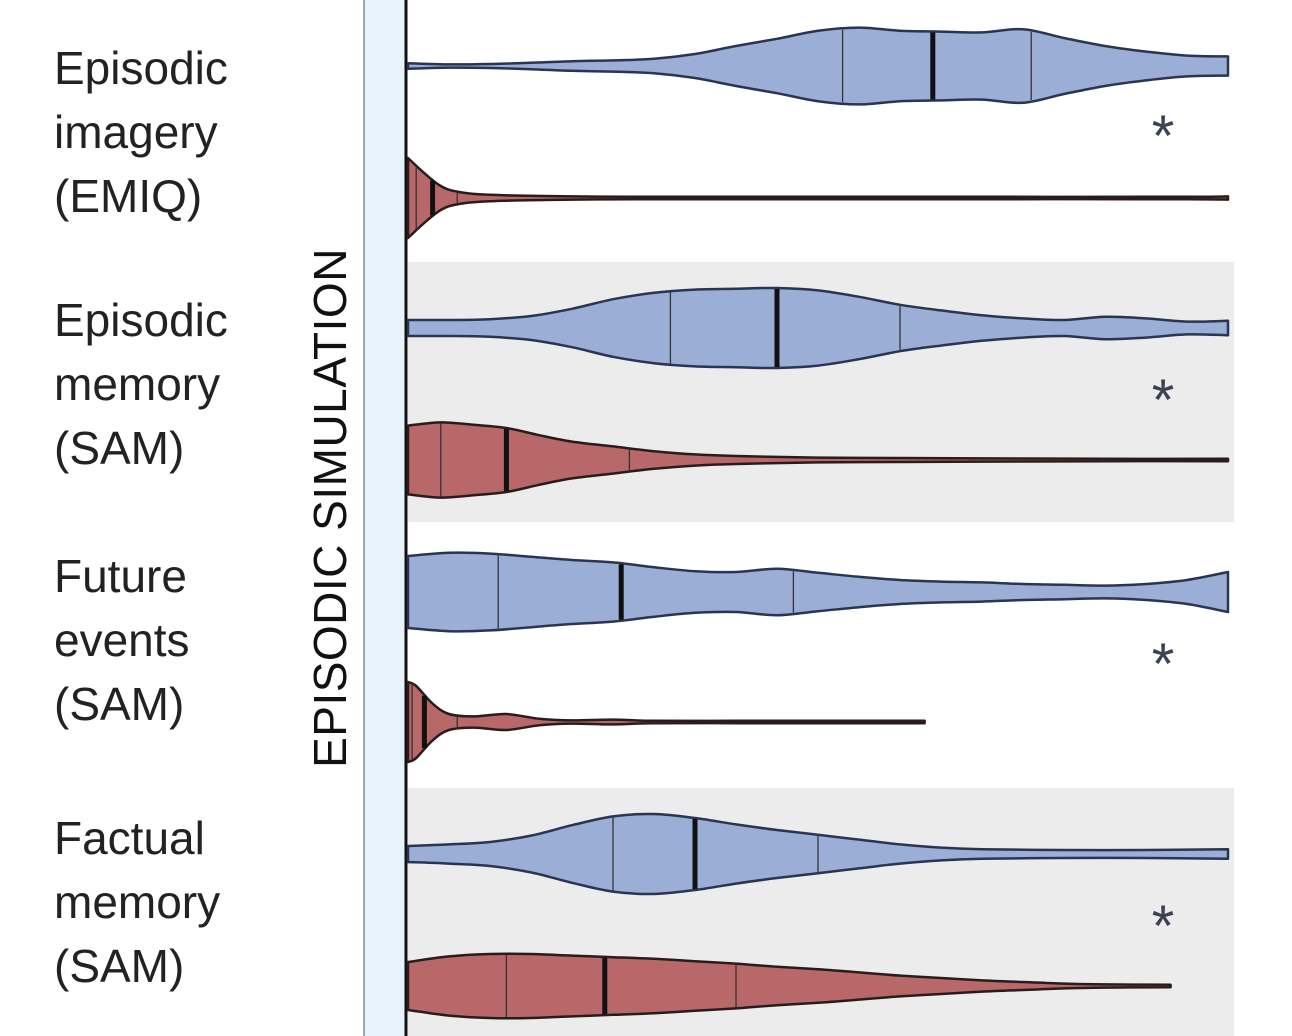  What do you see at coordinates (330, 508) in the screenshot?
I see `section-label-text: EPISODIC SIMULATION` at bounding box center [330, 508].